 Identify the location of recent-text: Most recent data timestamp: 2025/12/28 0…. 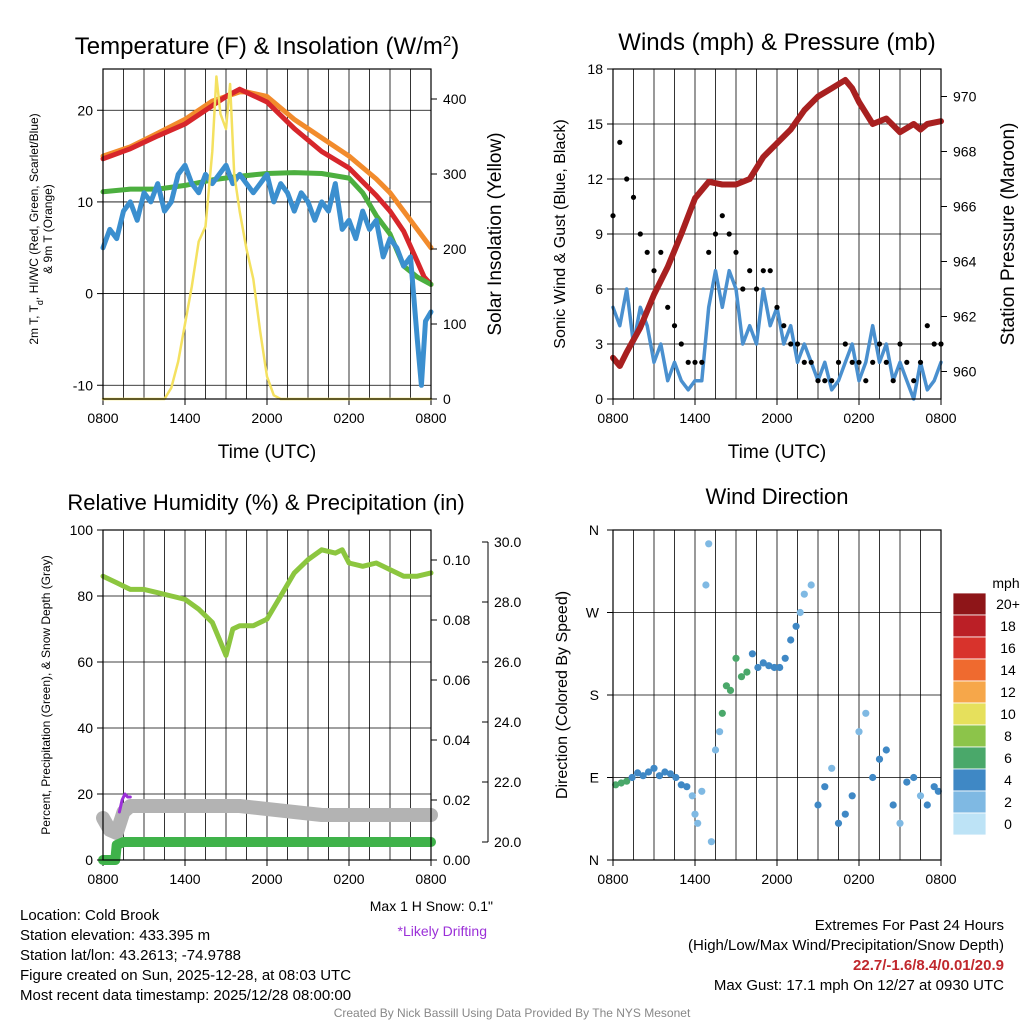
(186, 995).